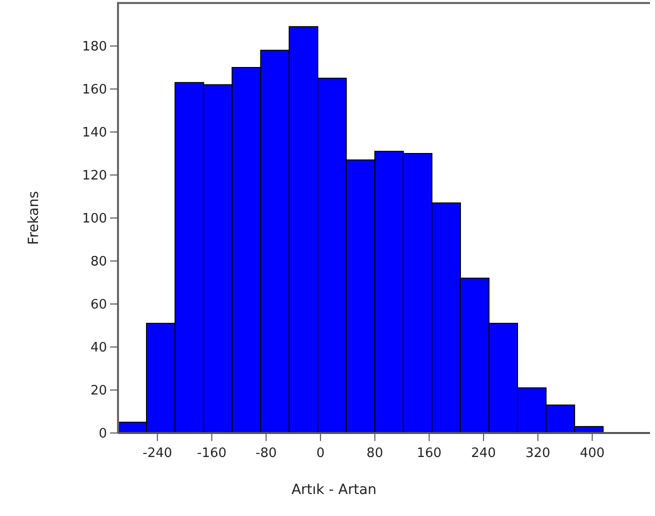  What do you see at coordinates (212, 453) in the screenshot?
I see `x-tick-label: -160` at bounding box center [212, 453].